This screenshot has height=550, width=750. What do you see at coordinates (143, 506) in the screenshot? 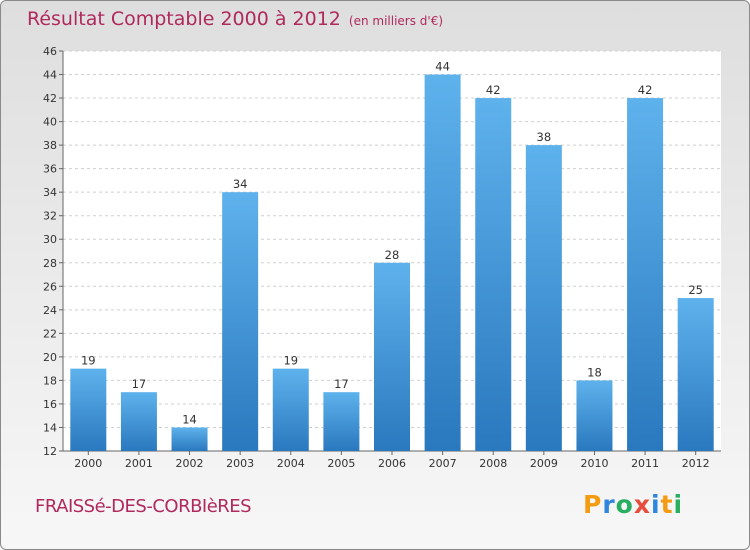
I see `commune-name: FRAISSé-DES-CORBIèRES` at bounding box center [143, 506].